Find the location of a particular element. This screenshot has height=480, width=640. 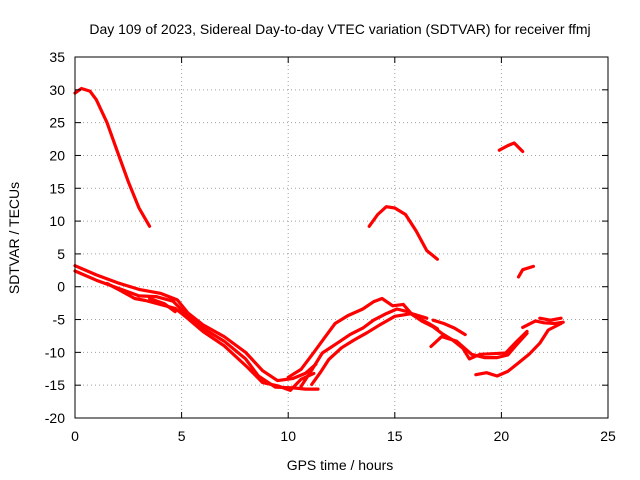

x-tick-label: 25 is located at coordinates (608, 436).